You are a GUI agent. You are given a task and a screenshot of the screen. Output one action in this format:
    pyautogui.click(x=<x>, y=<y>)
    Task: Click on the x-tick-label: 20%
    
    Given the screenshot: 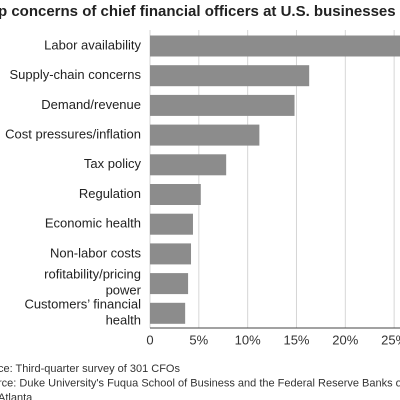 What is the action you would take?
    pyautogui.click(x=345, y=339)
    